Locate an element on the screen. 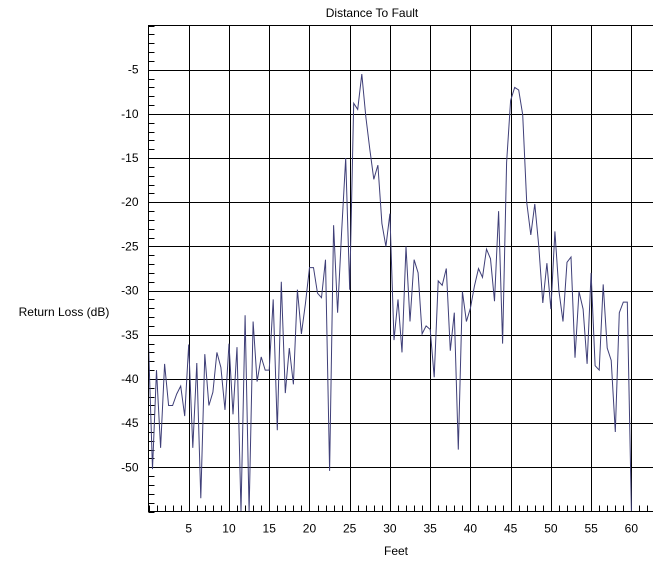 This screenshot has height=563, width=653. x-tick-label: 20 is located at coordinates (310, 529).